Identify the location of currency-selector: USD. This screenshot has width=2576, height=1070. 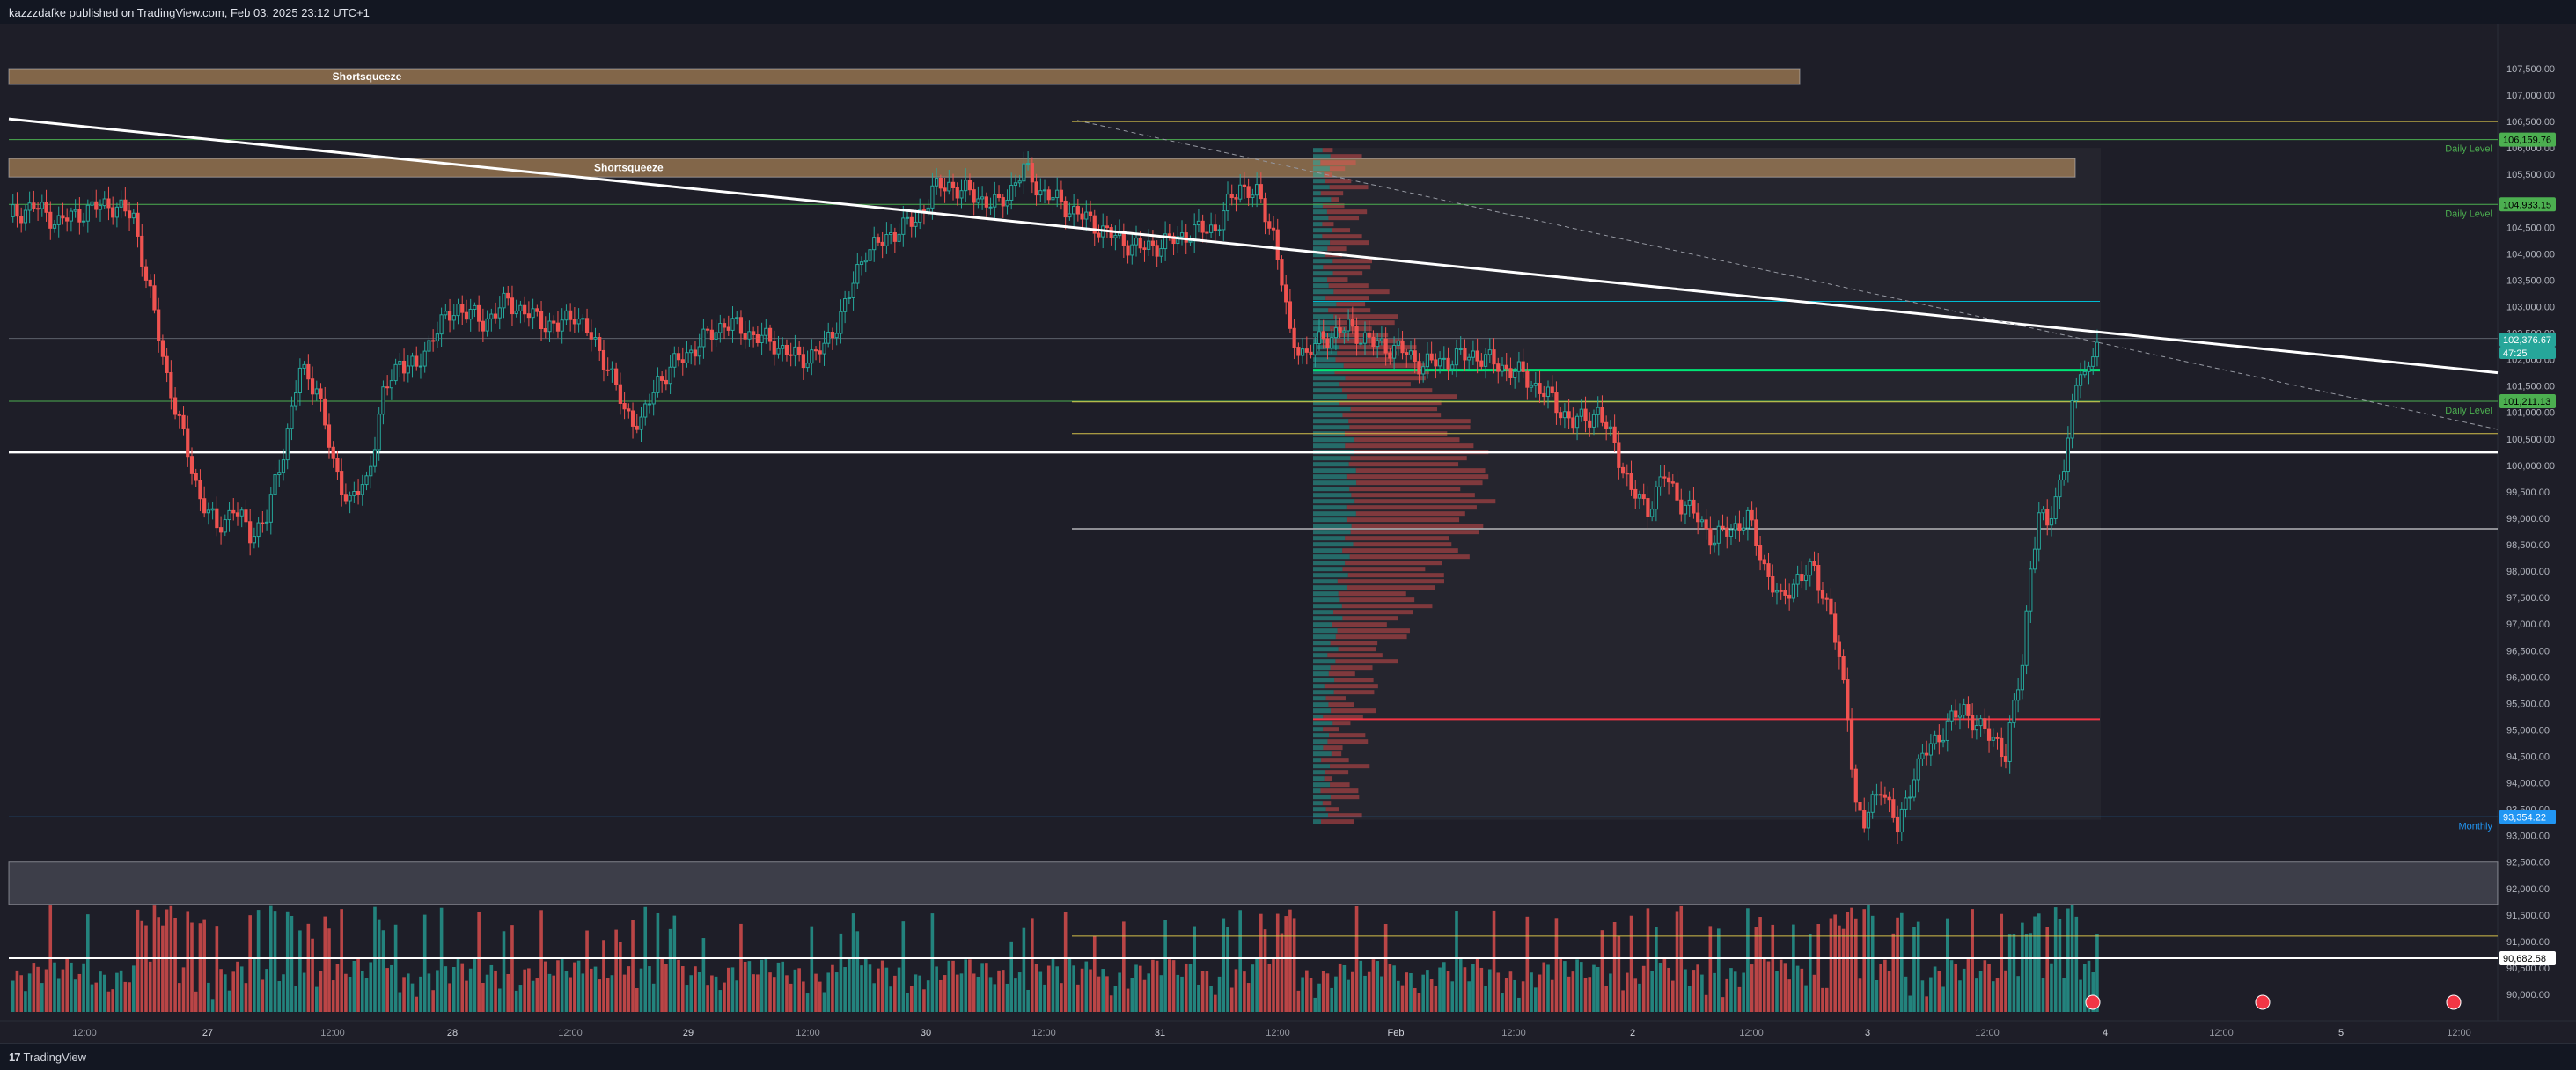
(2524, 38).